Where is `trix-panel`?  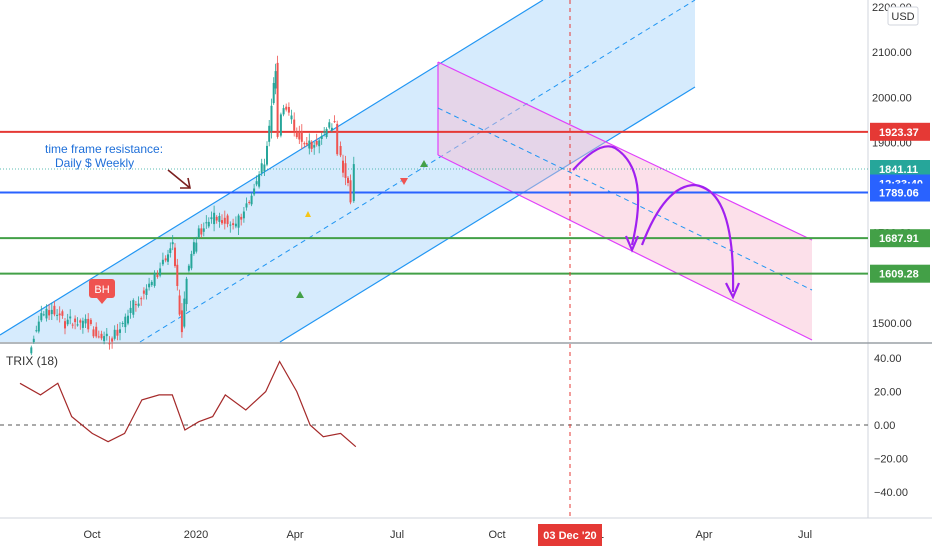
trix-panel is located at coordinates (434, 404).